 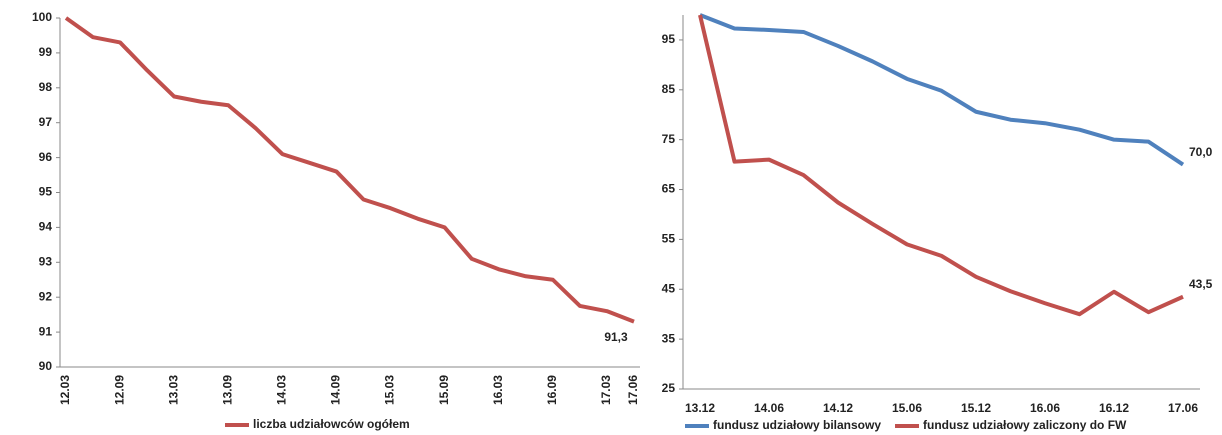 What do you see at coordinates (669, 139) in the screenshot?
I see `y-tick-label: 75` at bounding box center [669, 139].